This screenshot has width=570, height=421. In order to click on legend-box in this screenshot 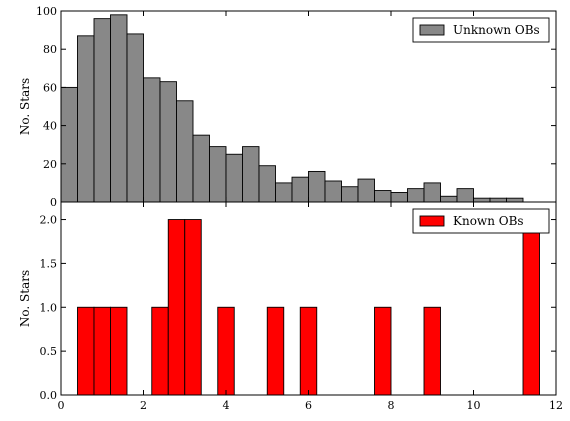, I will do `click(481, 30)`.